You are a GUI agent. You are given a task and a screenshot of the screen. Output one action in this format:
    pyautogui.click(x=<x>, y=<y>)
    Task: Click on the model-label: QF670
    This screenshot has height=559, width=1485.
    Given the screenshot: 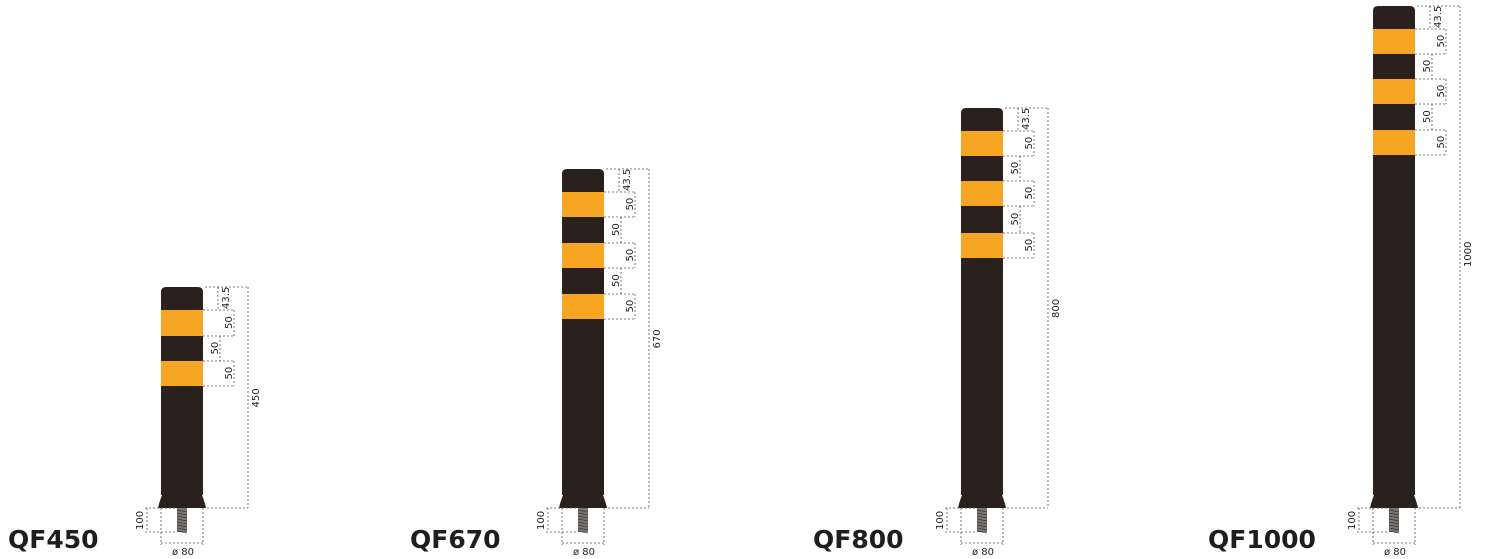 What is the action you would take?
    pyautogui.click(x=455, y=539)
    